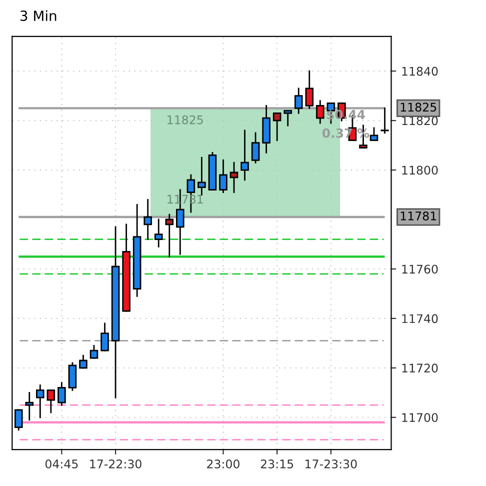  What do you see at coordinates (277, 463) in the screenshot?
I see `x-tick-label: 23:15` at bounding box center [277, 463].